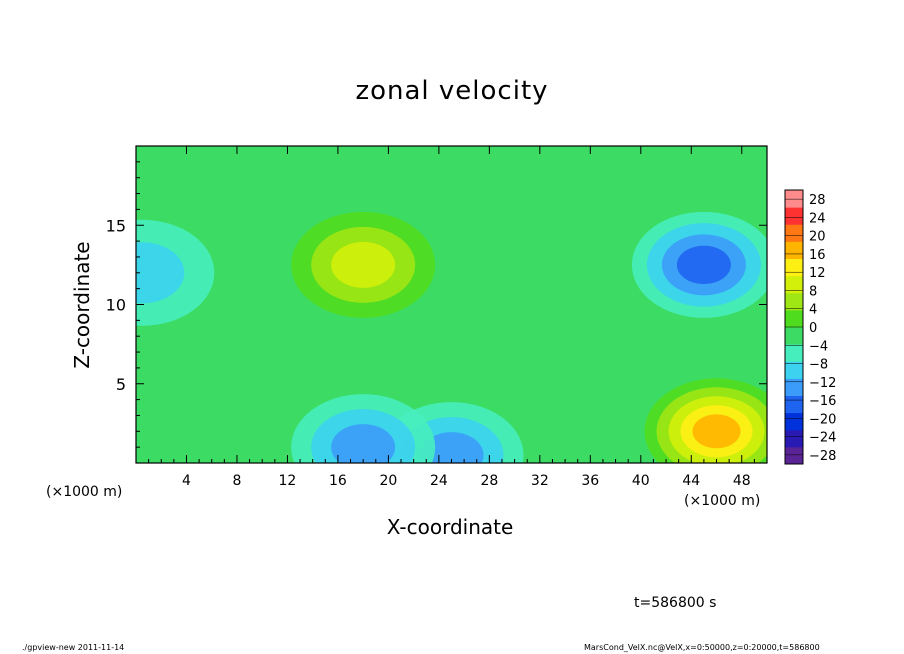 This screenshot has height=654, width=904. I want to click on colorbar-label: −12, so click(822, 383).